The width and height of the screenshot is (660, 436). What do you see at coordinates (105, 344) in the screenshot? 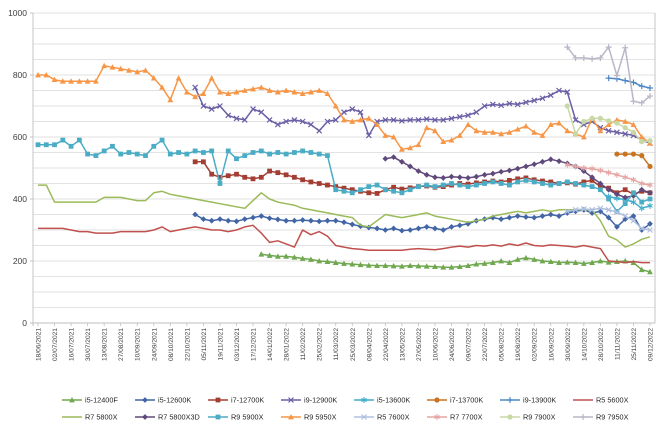
I see `x-tick-label: 13/08/2021` at bounding box center [105, 344].